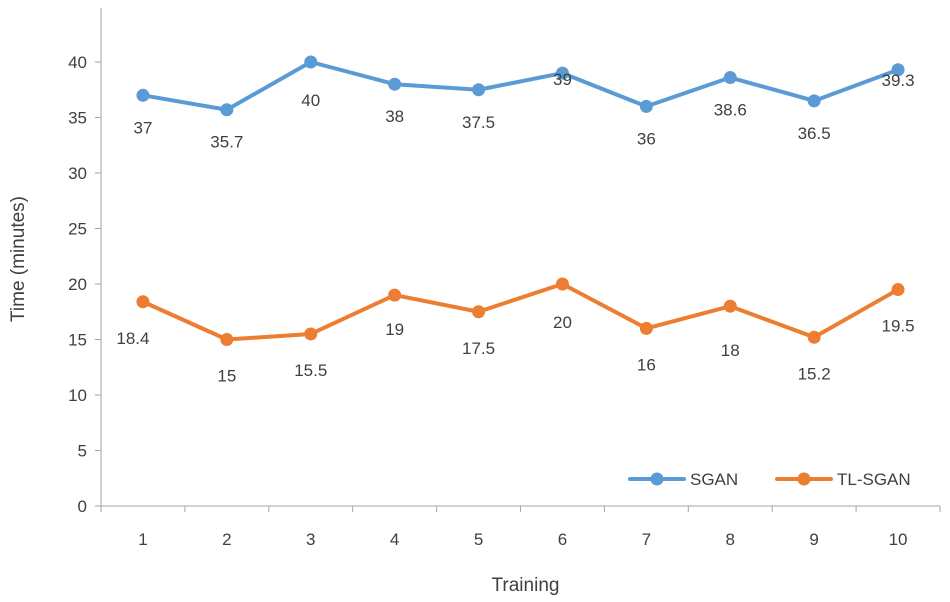  What do you see at coordinates (646, 364) in the screenshot?
I see `data-label: 16` at bounding box center [646, 364].